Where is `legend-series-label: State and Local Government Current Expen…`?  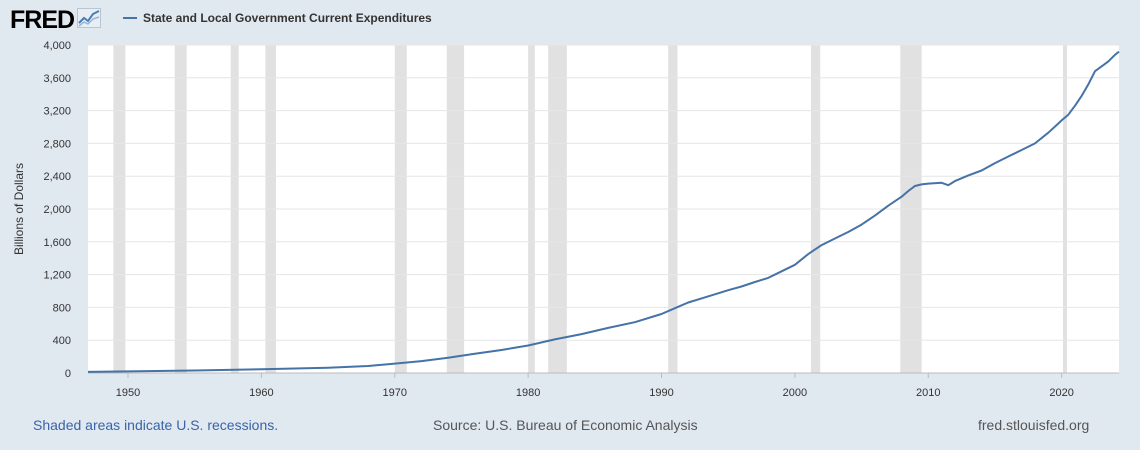
legend-series-label: State and Local Government Current Expen… is located at coordinates (287, 18).